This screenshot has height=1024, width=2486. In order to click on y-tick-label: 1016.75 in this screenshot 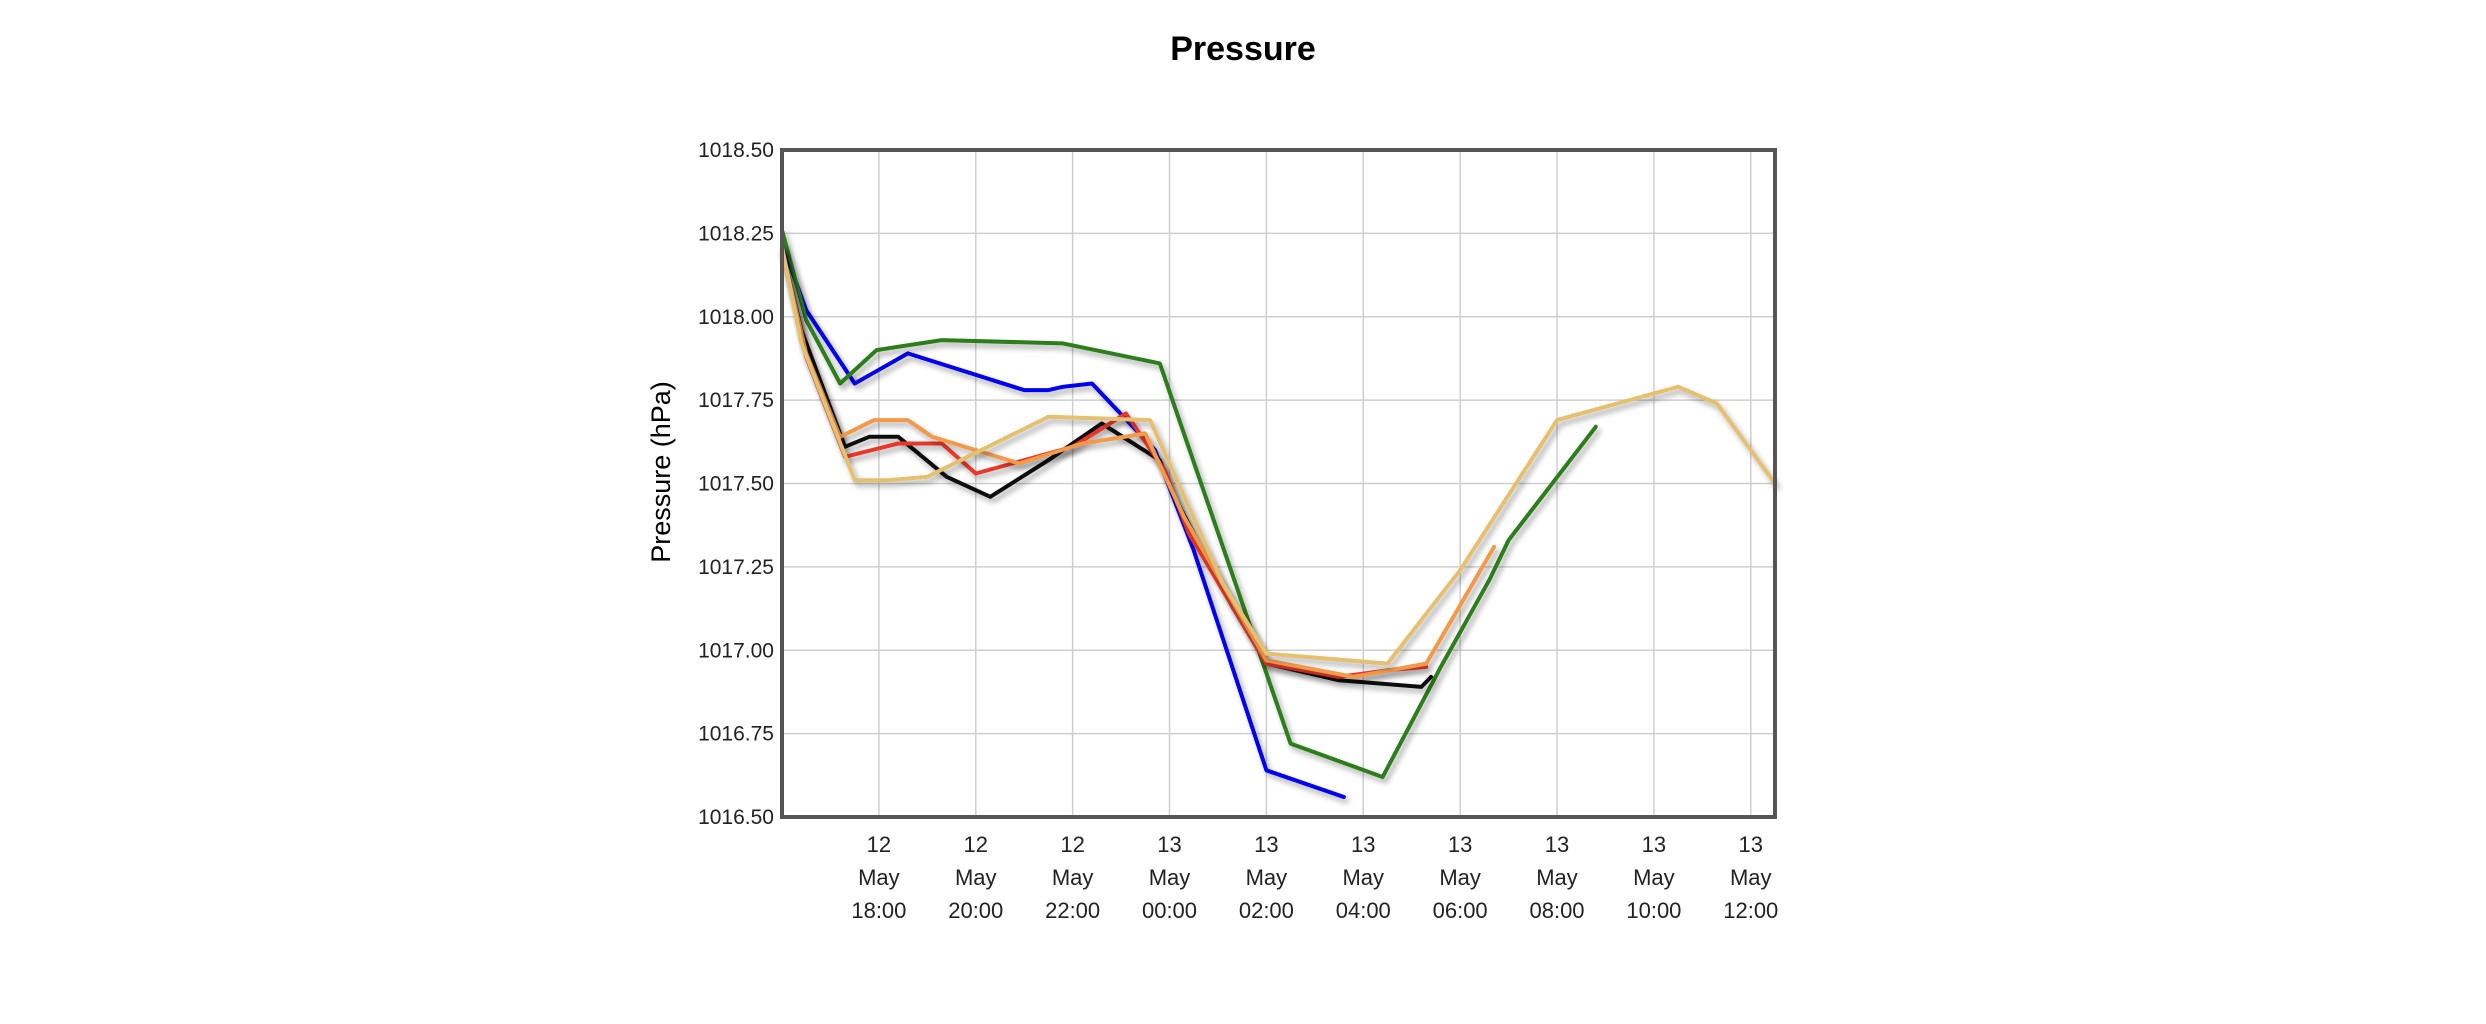, I will do `click(736, 734)`.